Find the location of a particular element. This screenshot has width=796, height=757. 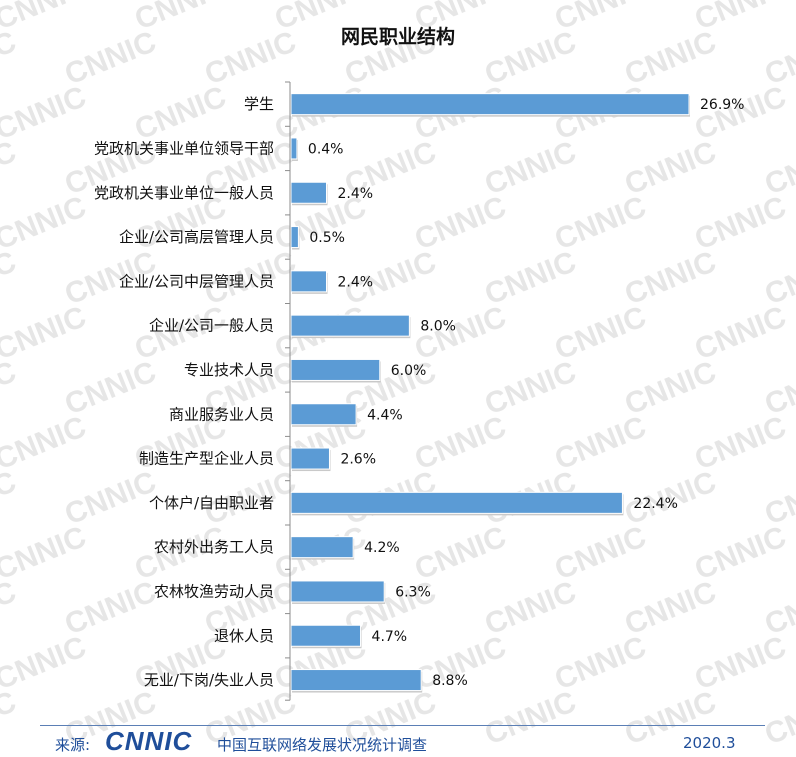

category-label: 个体户/自由职业者 is located at coordinates (211, 503).